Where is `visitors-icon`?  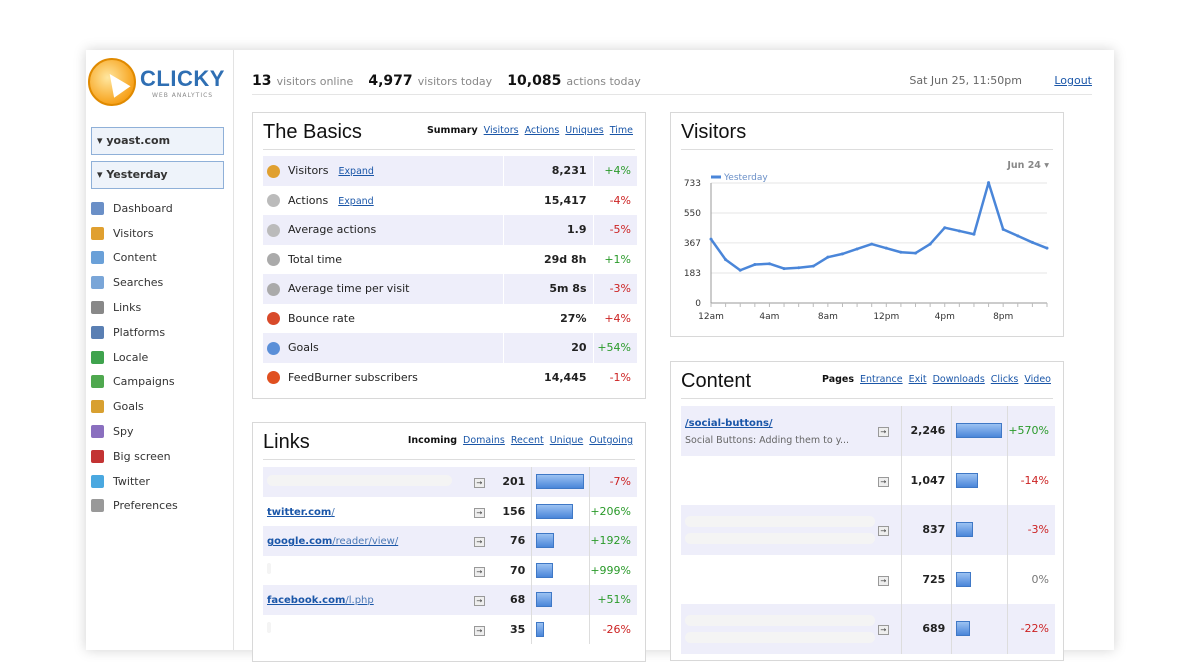 visitors-icon is located at coordinates (273, 171).